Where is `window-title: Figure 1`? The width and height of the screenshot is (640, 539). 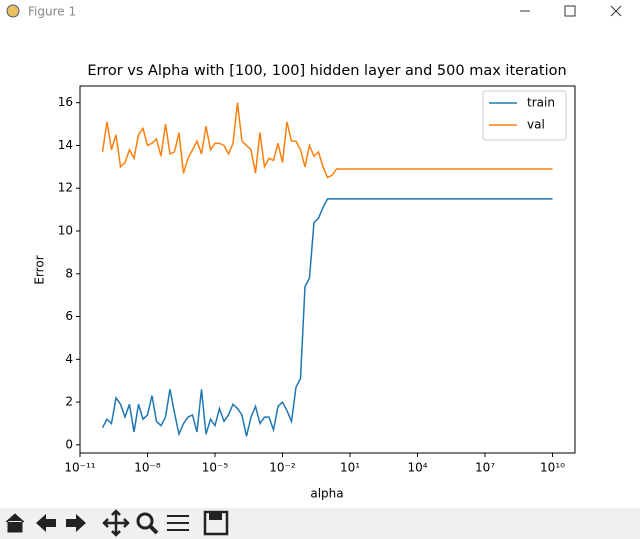 window-title: Figure 1 is located at coordinates (52, 12).